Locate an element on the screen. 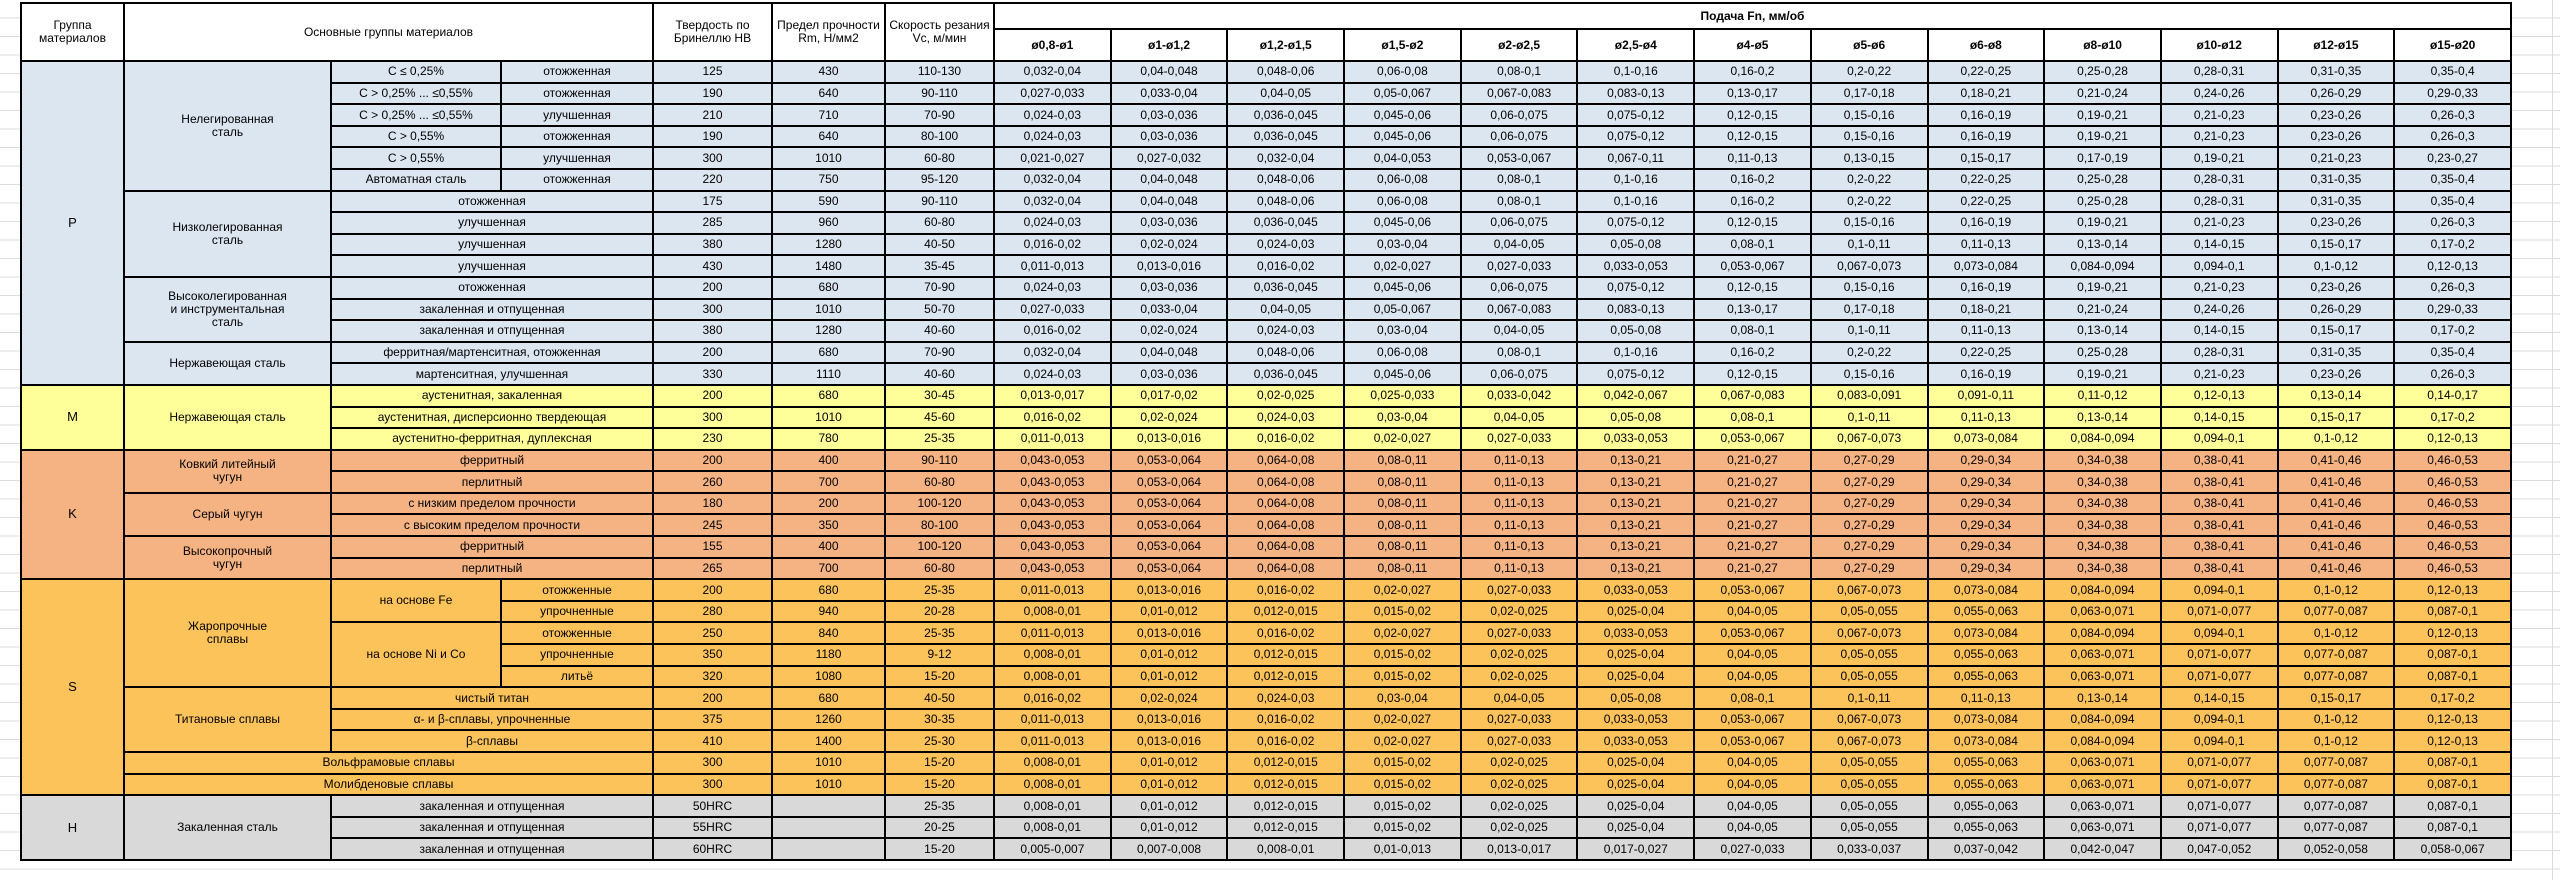  feed-value-cell: 0,01-0,012 is located at coordinates (1169, 611).